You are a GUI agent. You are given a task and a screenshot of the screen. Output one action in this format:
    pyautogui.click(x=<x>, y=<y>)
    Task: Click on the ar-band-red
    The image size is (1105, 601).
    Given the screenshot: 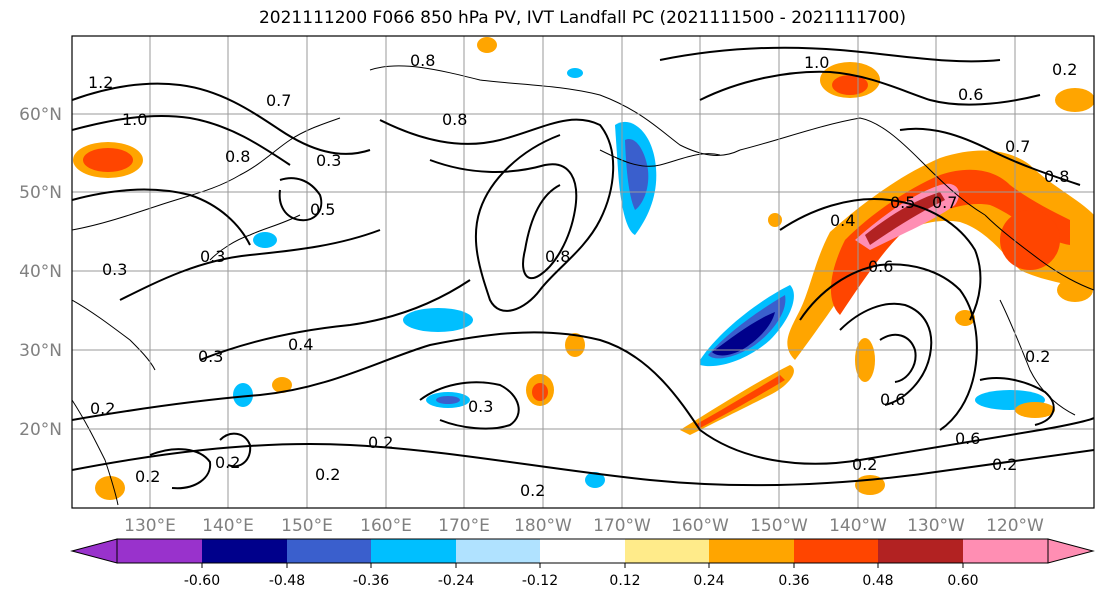 What is the action you would take?
    pyautogui.click(x=950, y=242)
    